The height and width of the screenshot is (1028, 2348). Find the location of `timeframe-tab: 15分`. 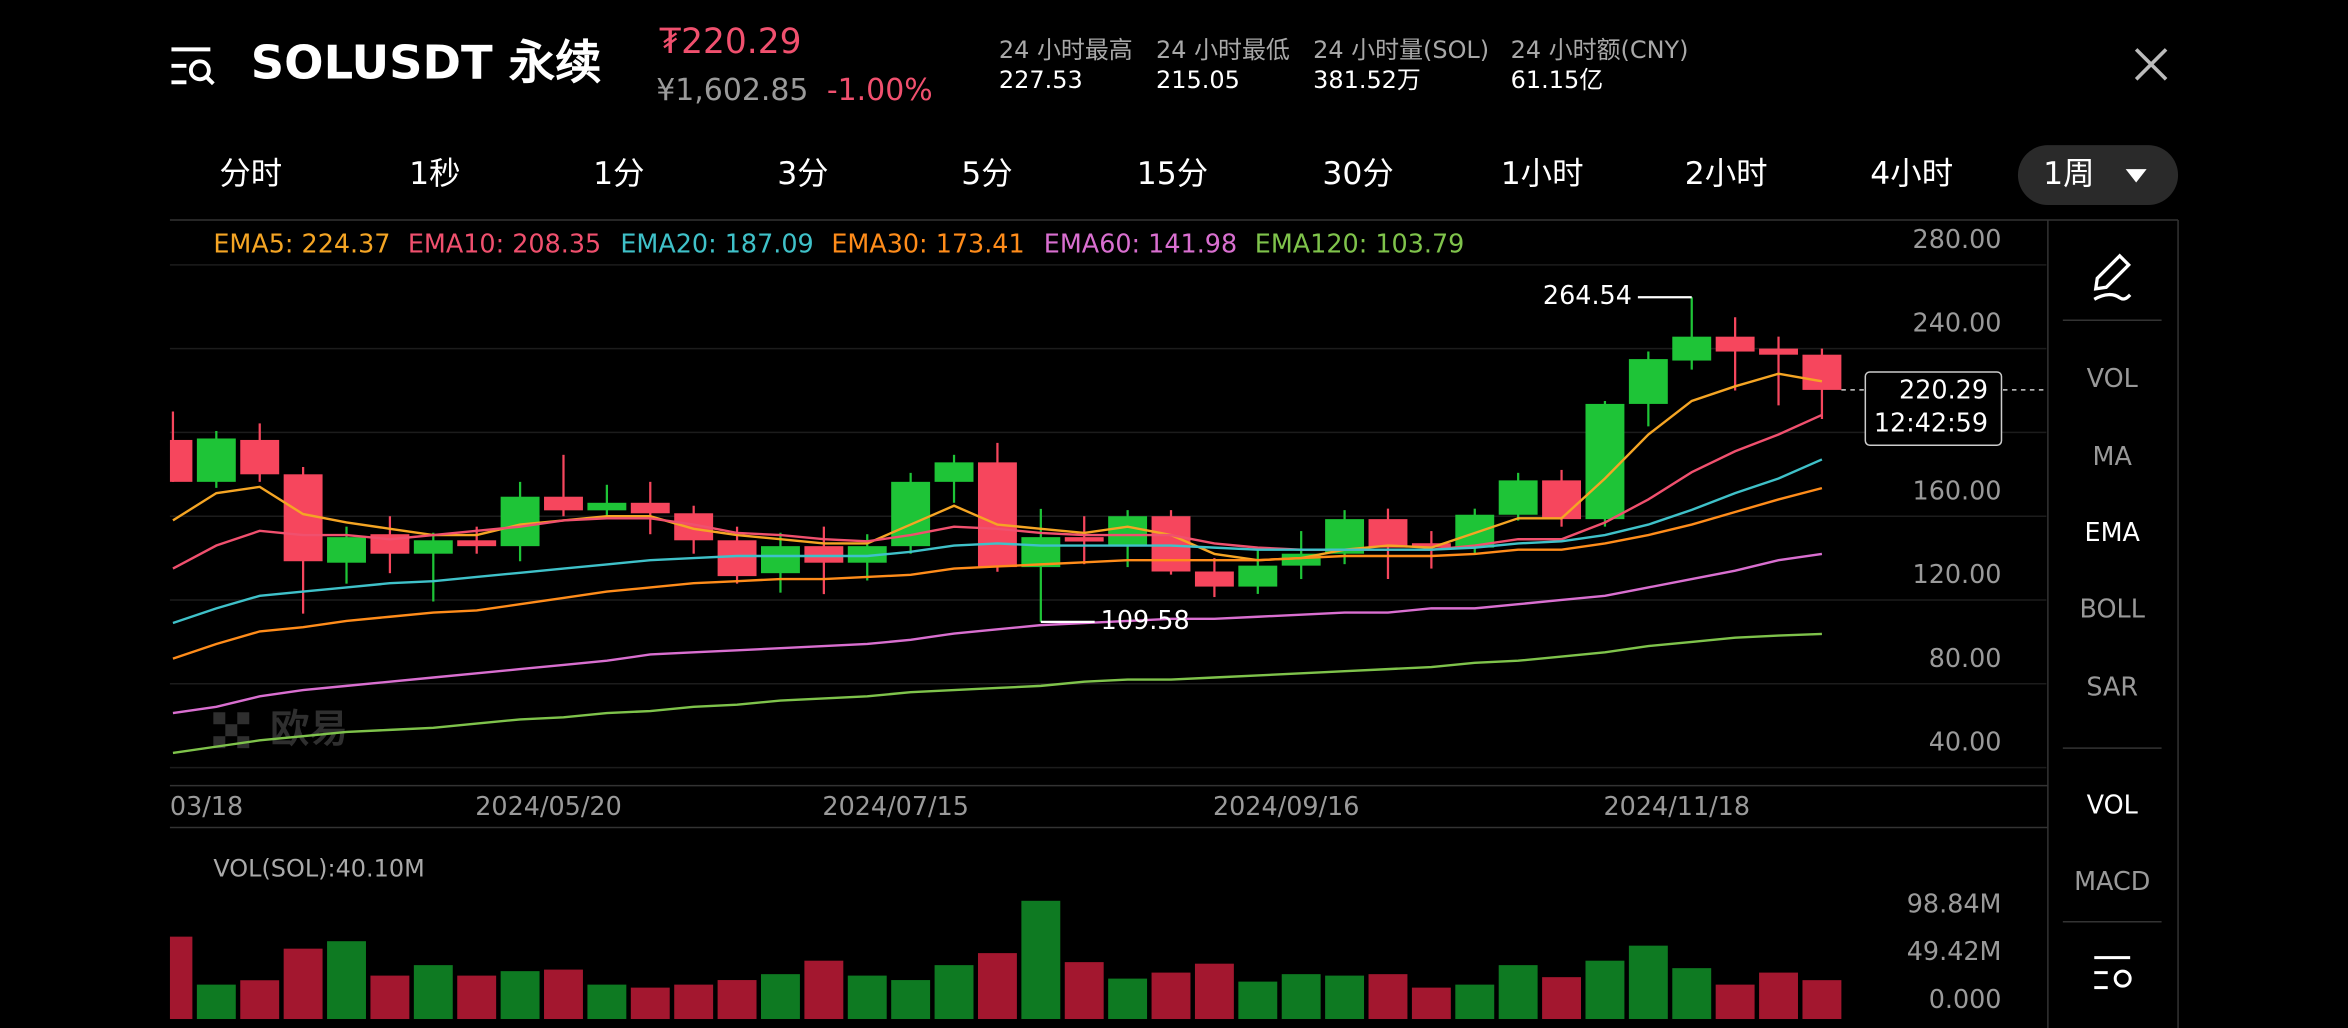

timeframe-tab: 15分 is located at coordinates (1172, 174).